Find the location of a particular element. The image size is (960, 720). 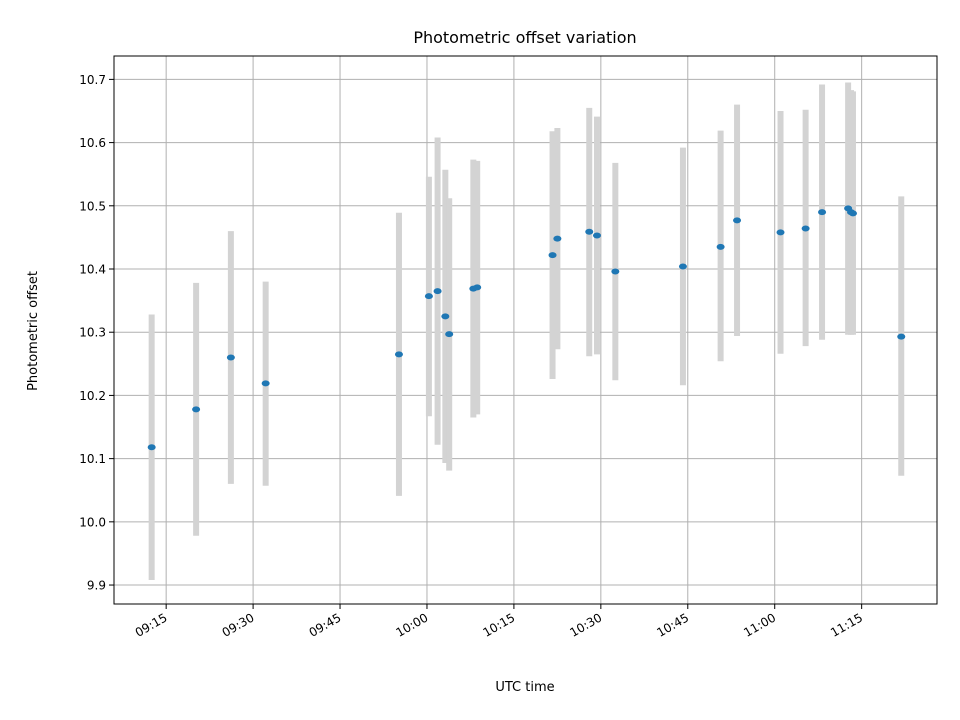

y-tick-label: 10.1 is located at coordinates (92, 459).